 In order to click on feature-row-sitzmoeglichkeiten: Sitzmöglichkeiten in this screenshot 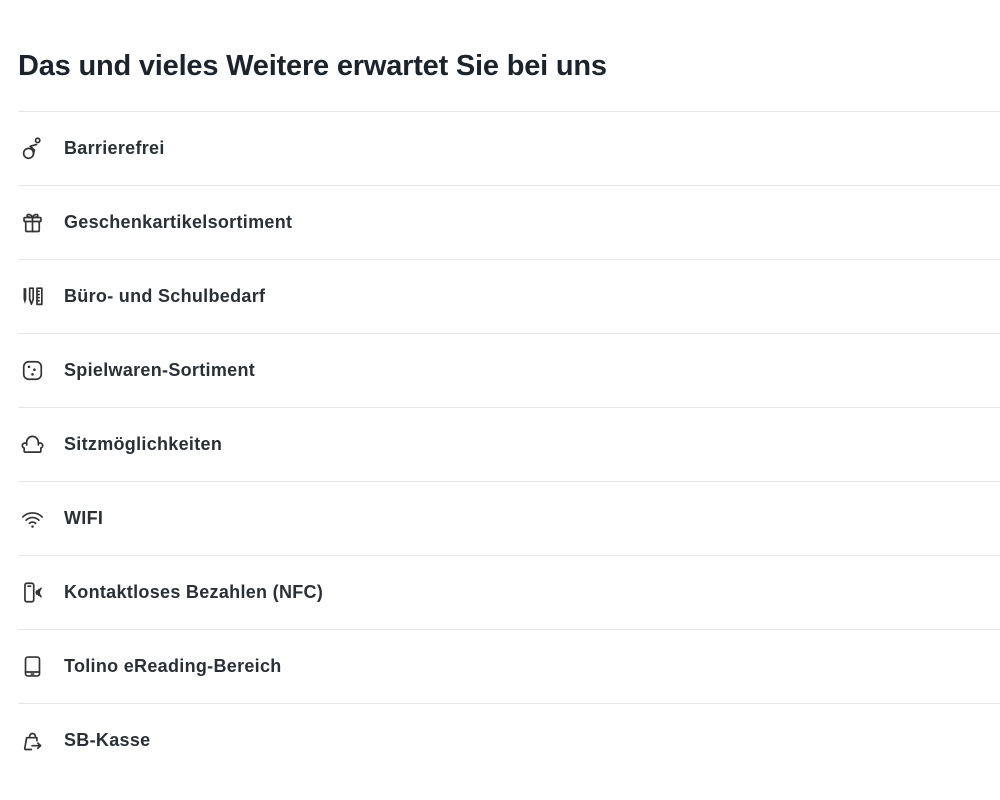, I will do `click(509, 443)`.